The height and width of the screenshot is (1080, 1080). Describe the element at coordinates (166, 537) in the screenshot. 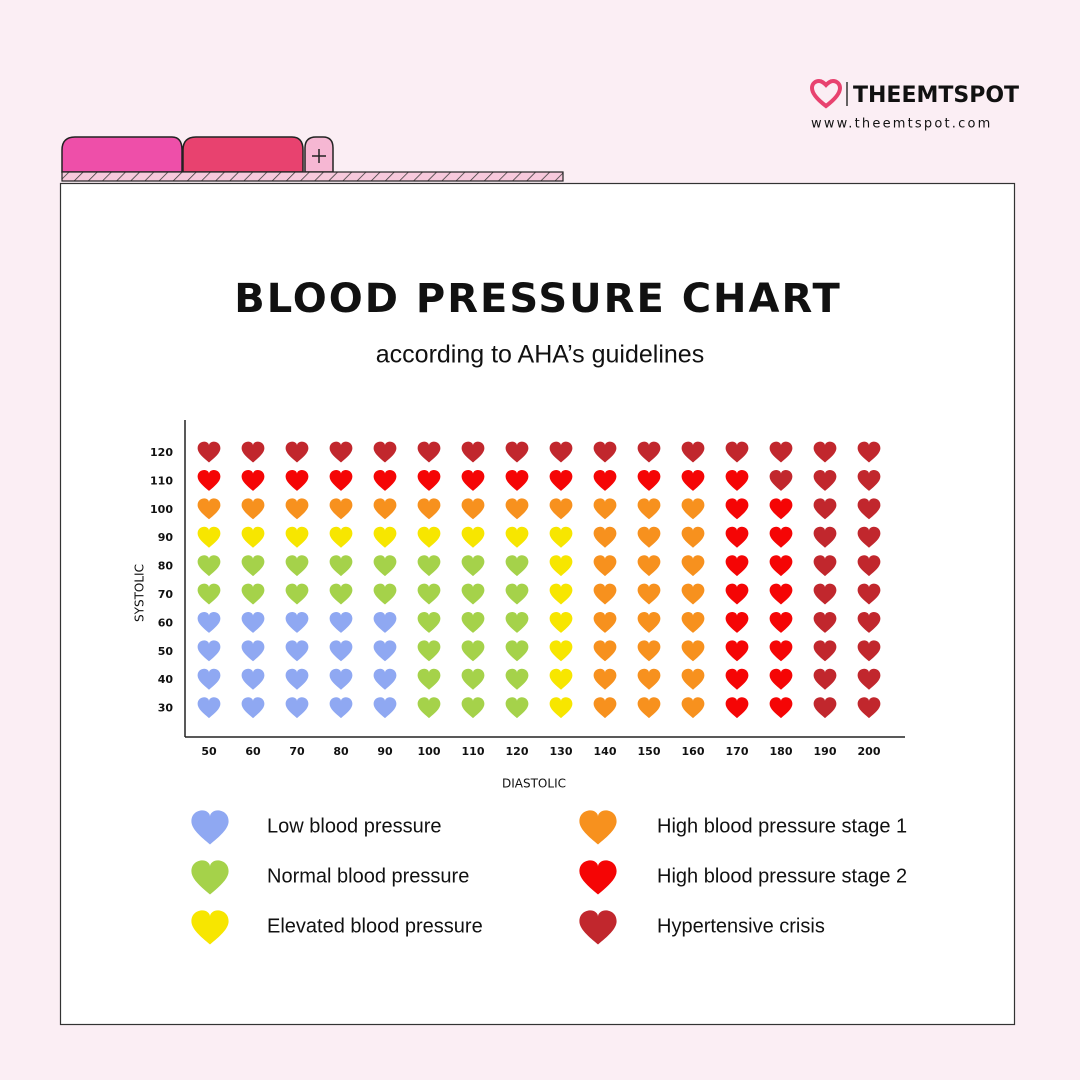

I see `y-tick-label: 90` at that location.